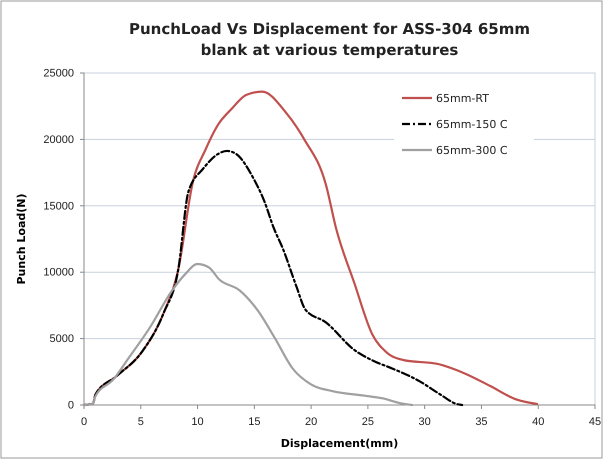 This screenshot has width=603, height=459. I want to click on x-tick-label: 15, so click(254, 422).